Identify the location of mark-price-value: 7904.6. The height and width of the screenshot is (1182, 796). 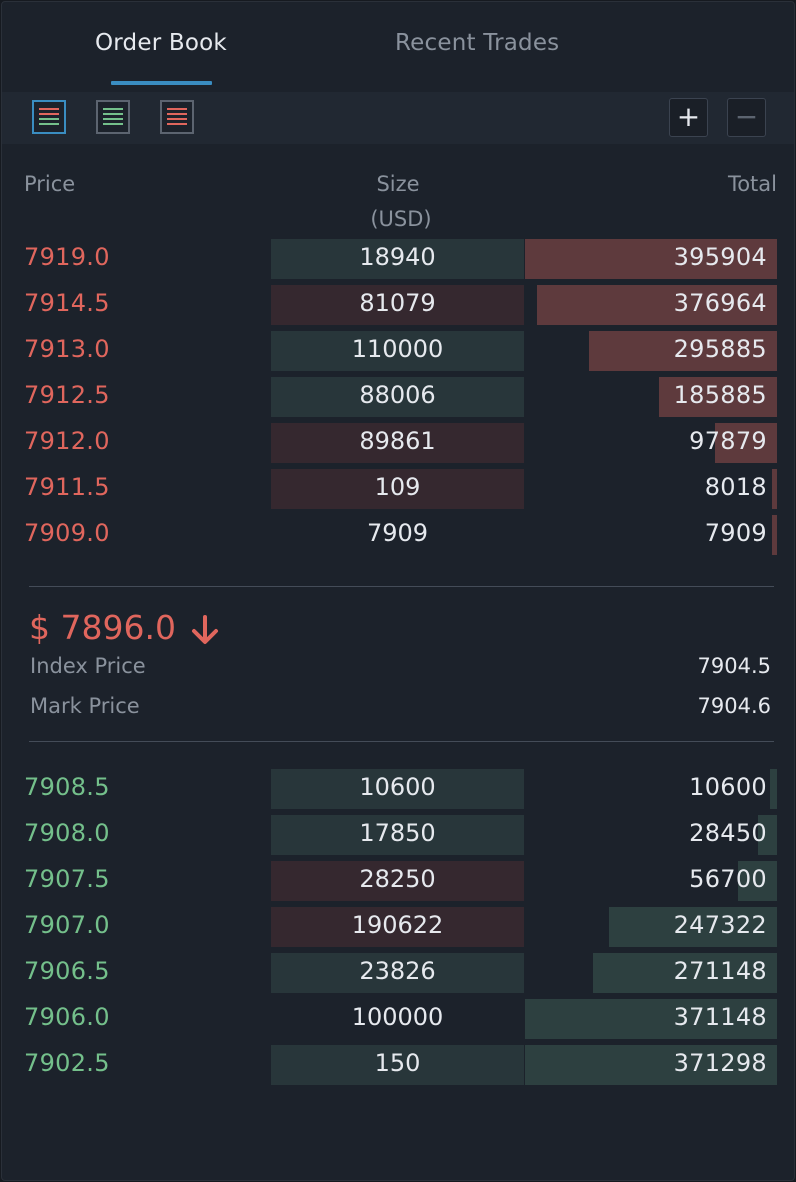
(734, 706).